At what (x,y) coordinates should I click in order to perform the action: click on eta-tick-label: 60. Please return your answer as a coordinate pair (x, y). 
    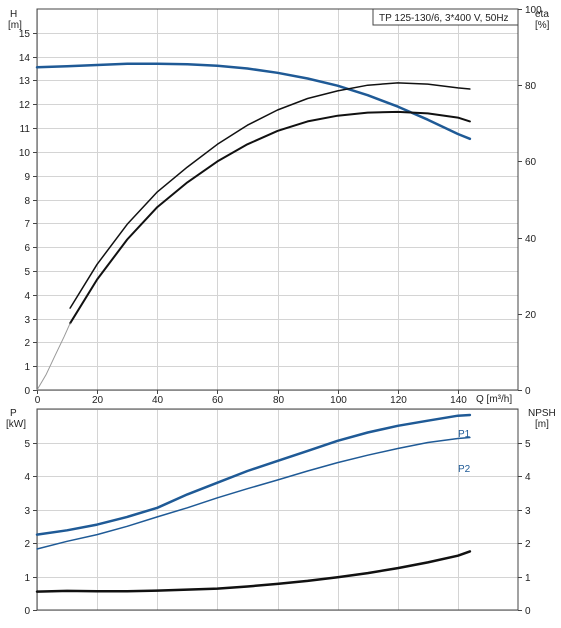
    Looking at the image, I should click on (531, 162).